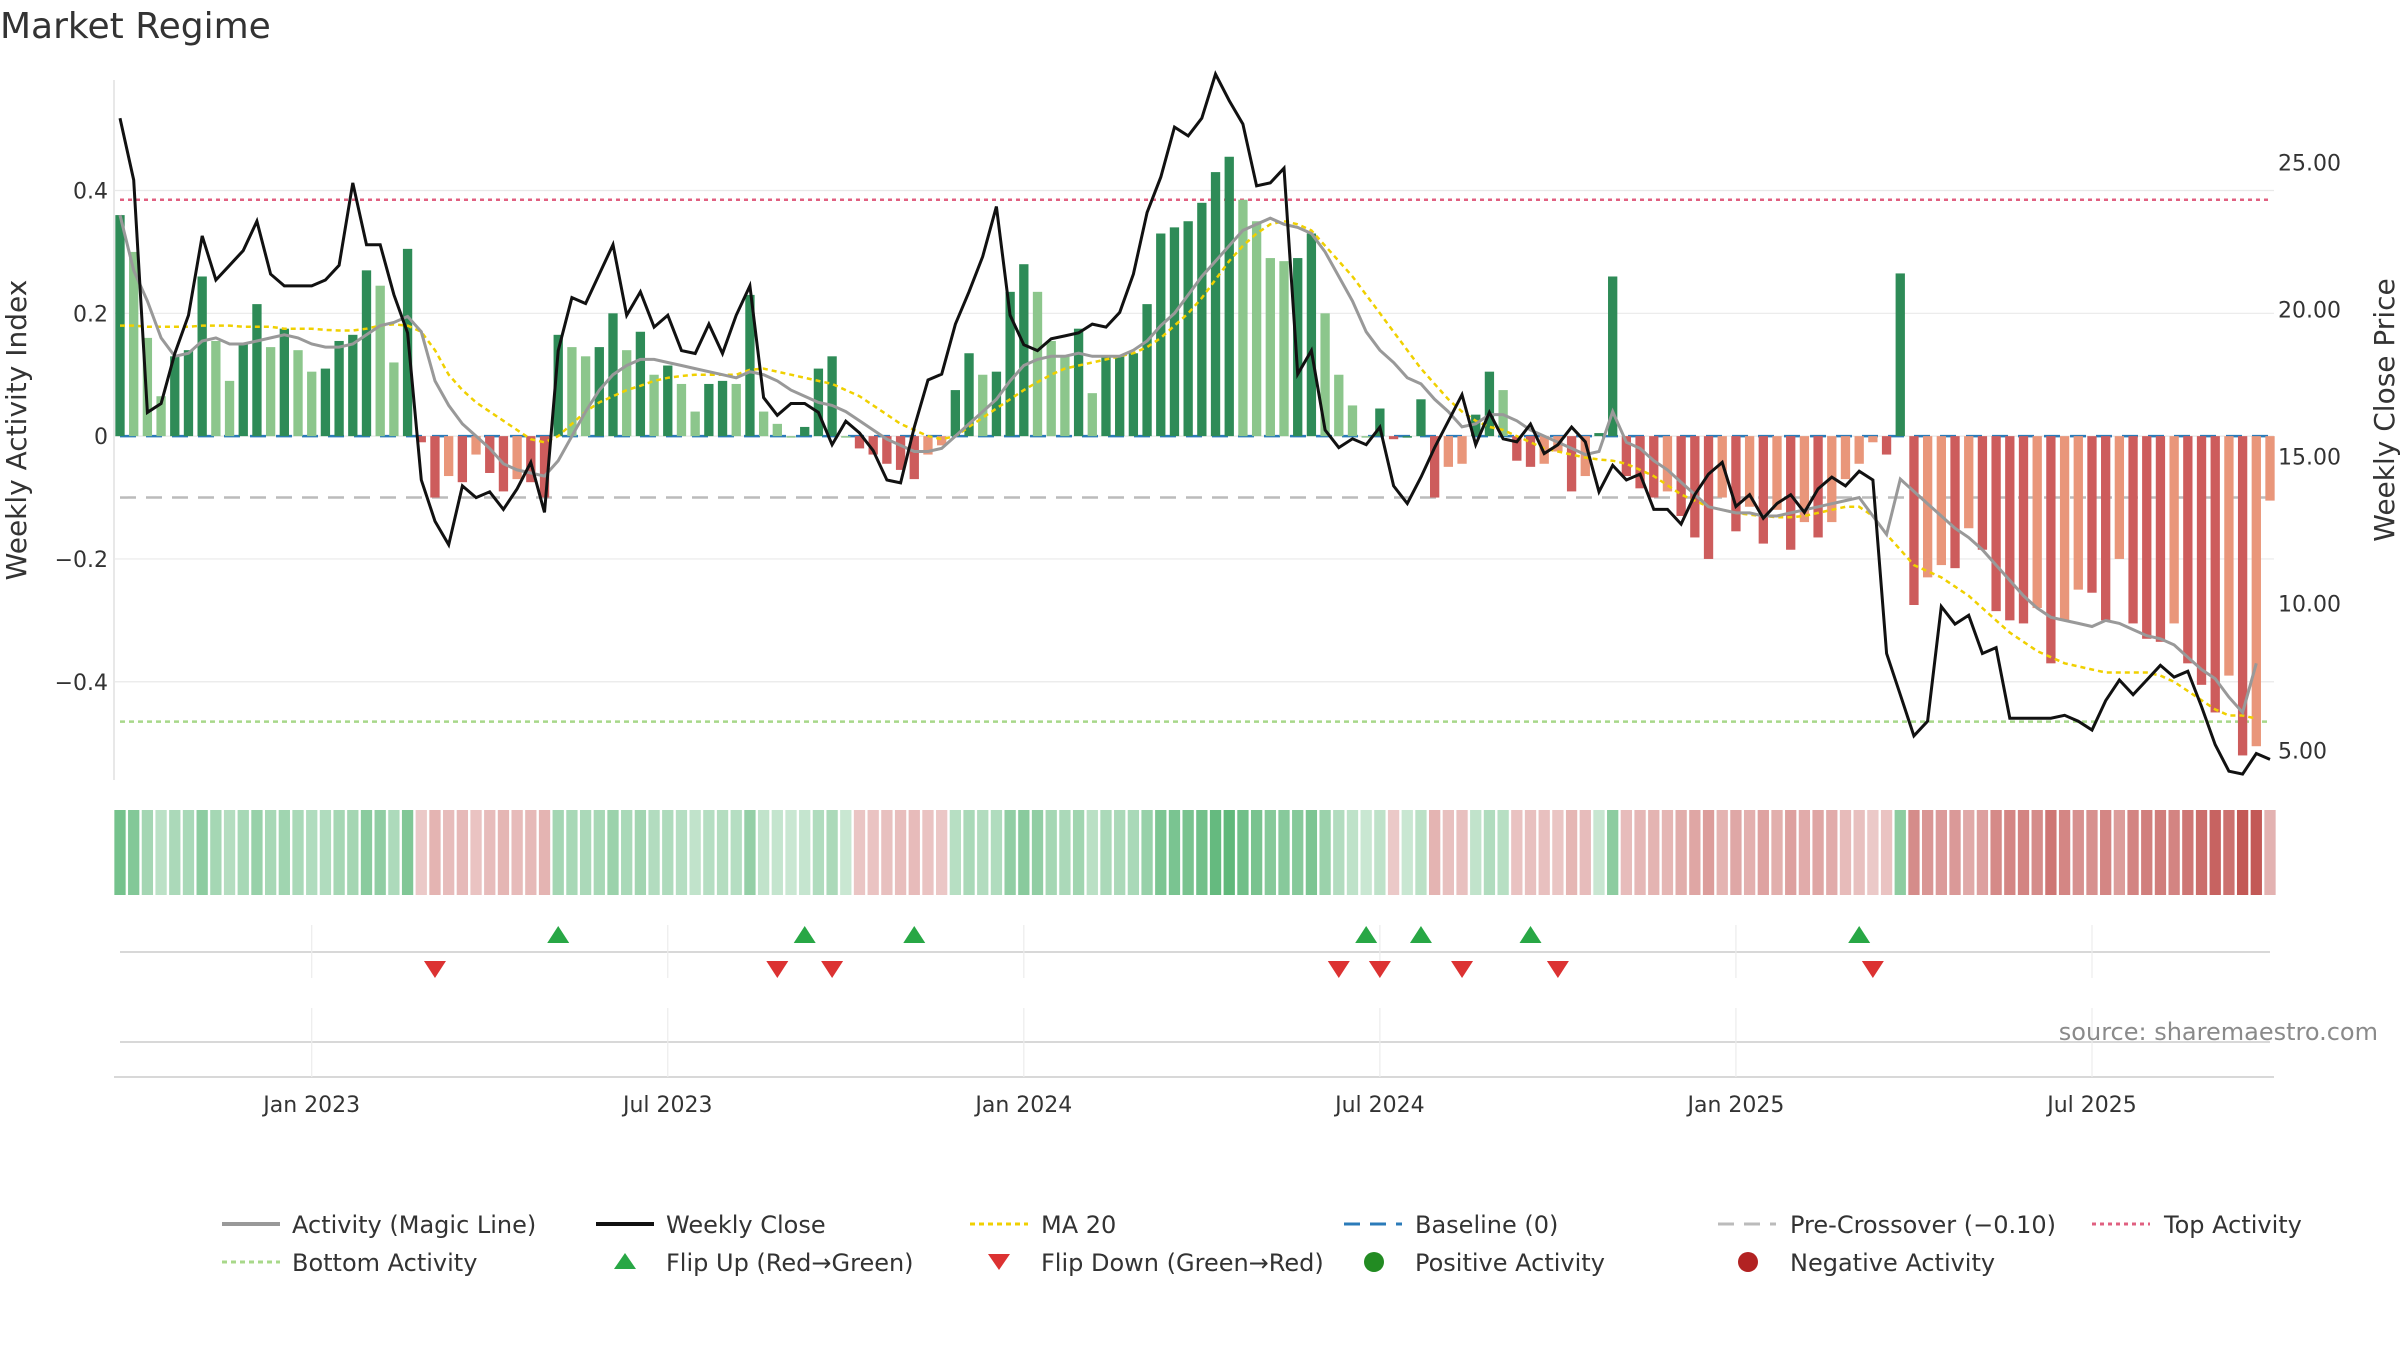 This screenshot has width=2400, height=1350. I want to click on chart-title: Market Regime, so click(135, 26).